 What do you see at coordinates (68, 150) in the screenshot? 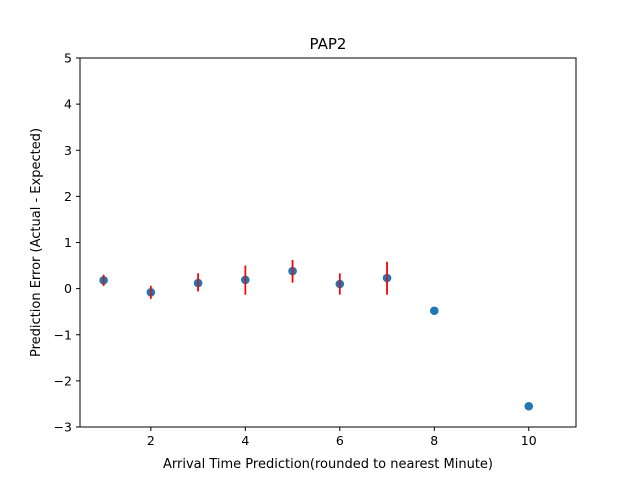
I see `y-tick-label-3: 3` at bounding box center [68, 150].